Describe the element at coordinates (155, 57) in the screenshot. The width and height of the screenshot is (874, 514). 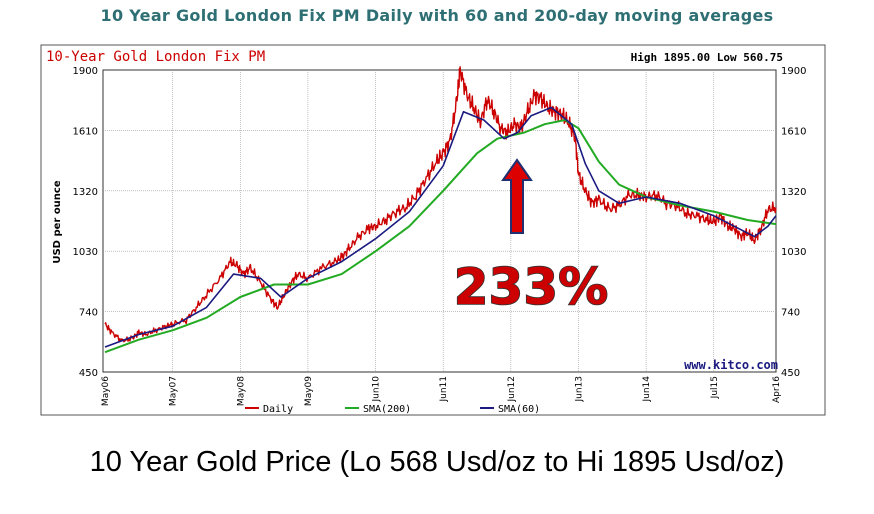
I see `plot-title: 10-Year Gold London Fix PM` at that location.